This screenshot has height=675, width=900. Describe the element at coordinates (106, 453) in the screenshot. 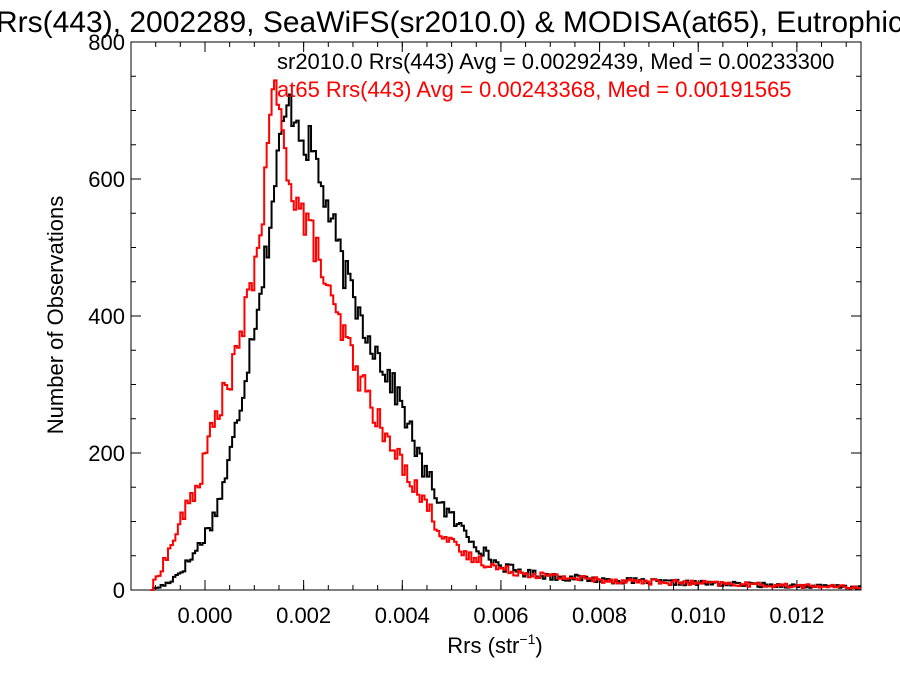

I see `y-tick-label: 200` at that location.